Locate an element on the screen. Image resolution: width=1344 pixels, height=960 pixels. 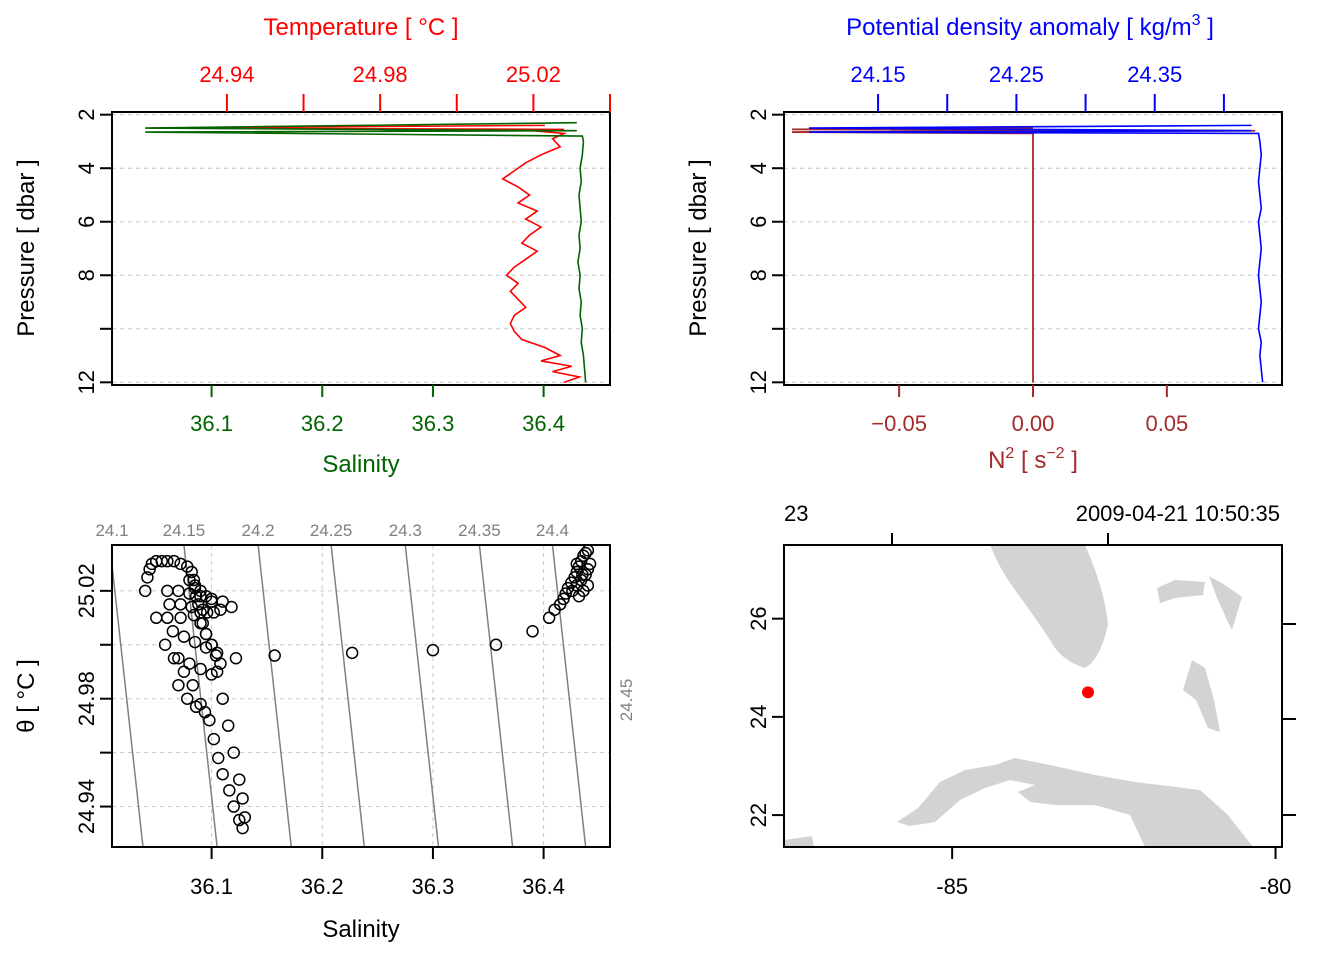
temperature-line is located at coordinates (366, 254).